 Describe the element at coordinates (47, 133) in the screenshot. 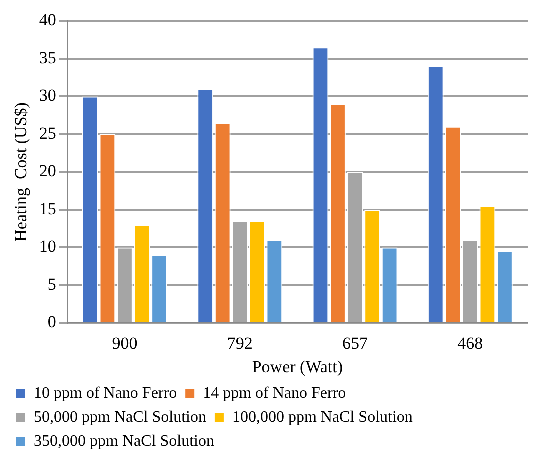

I see `y-tick-label: 25` at that location.